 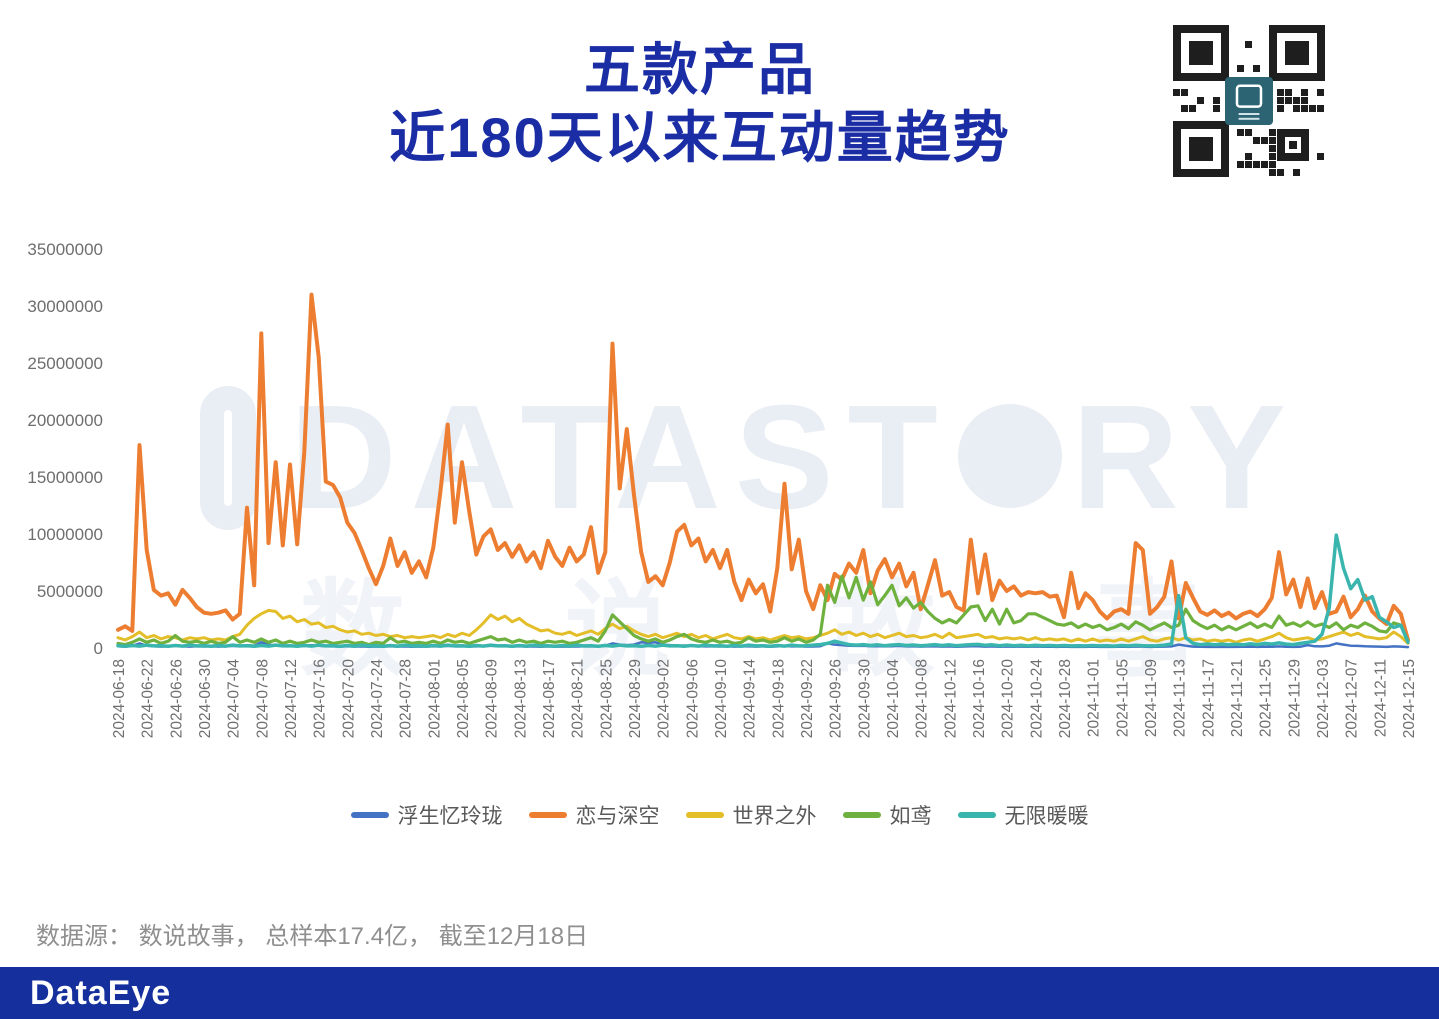 I want to click on legend-label: 浮生忆玲珑, so click(x=450, y=816).